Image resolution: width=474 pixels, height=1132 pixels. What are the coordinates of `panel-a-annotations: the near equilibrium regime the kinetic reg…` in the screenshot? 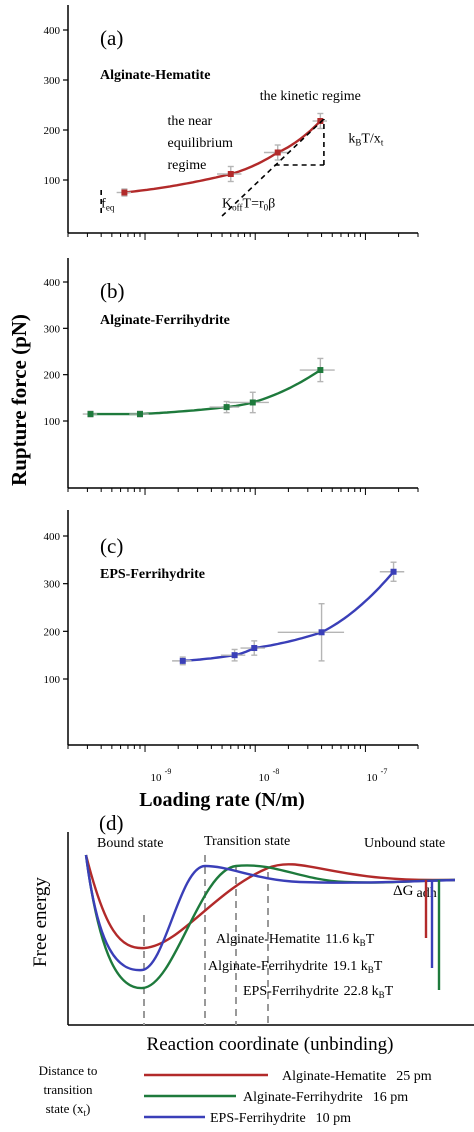 It's located at (242, 153).